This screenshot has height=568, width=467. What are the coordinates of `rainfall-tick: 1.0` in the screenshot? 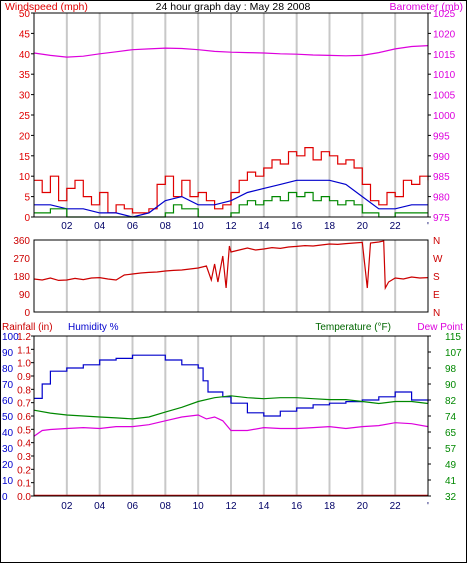 It's located at (24, 364).